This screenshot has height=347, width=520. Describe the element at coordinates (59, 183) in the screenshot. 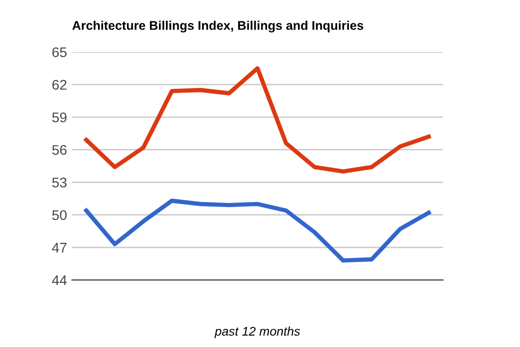

I see `y-tick-label: 53` at that location.